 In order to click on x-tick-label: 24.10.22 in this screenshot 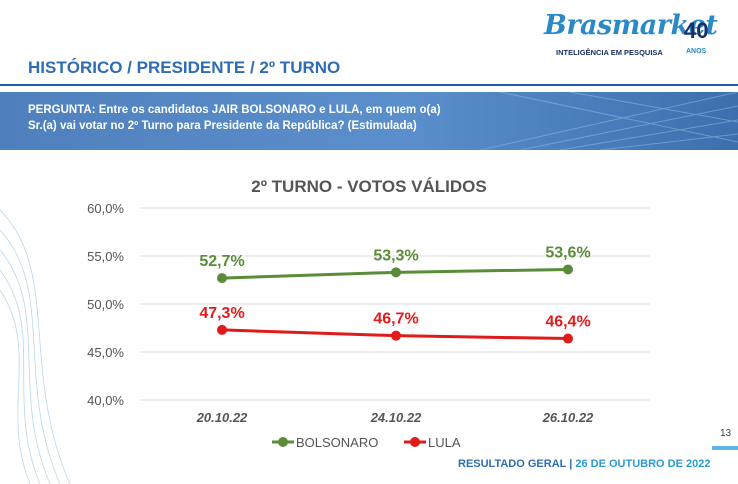, I will do `click(396, 417)`.